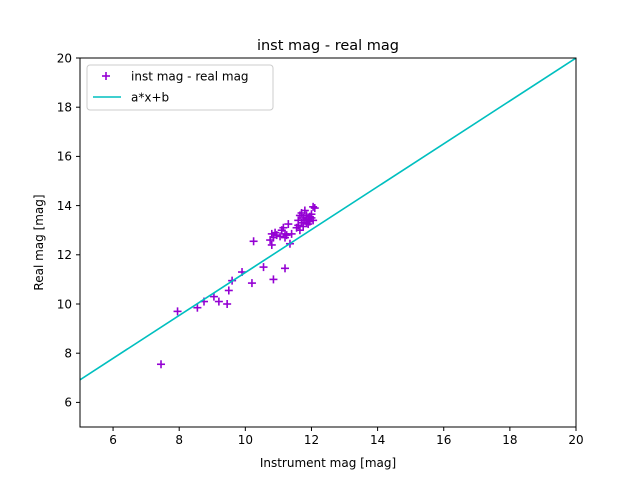 This screenshot has width=640, height=480. What do you see at coordinates (64, 108) in the screenshot?
I see `y-tick-label: 18` at bounding box center [64, 108].